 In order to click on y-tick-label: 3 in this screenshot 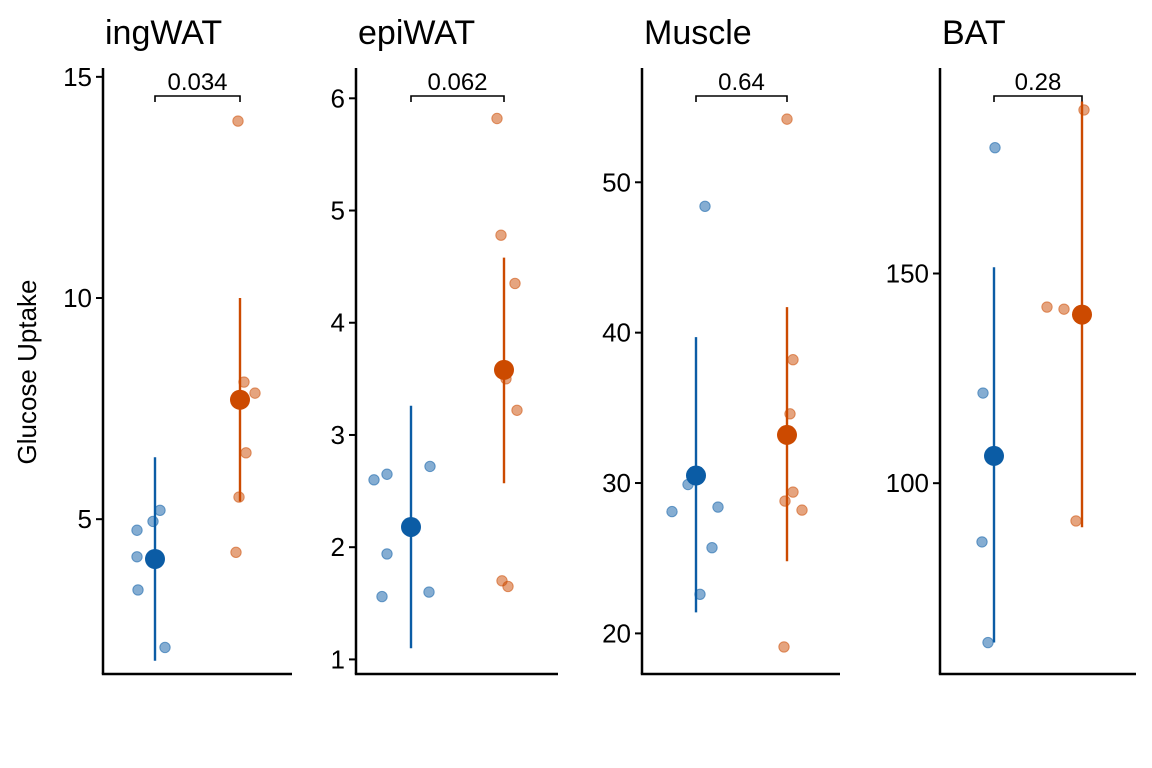, I will do `click(338, 435)`.